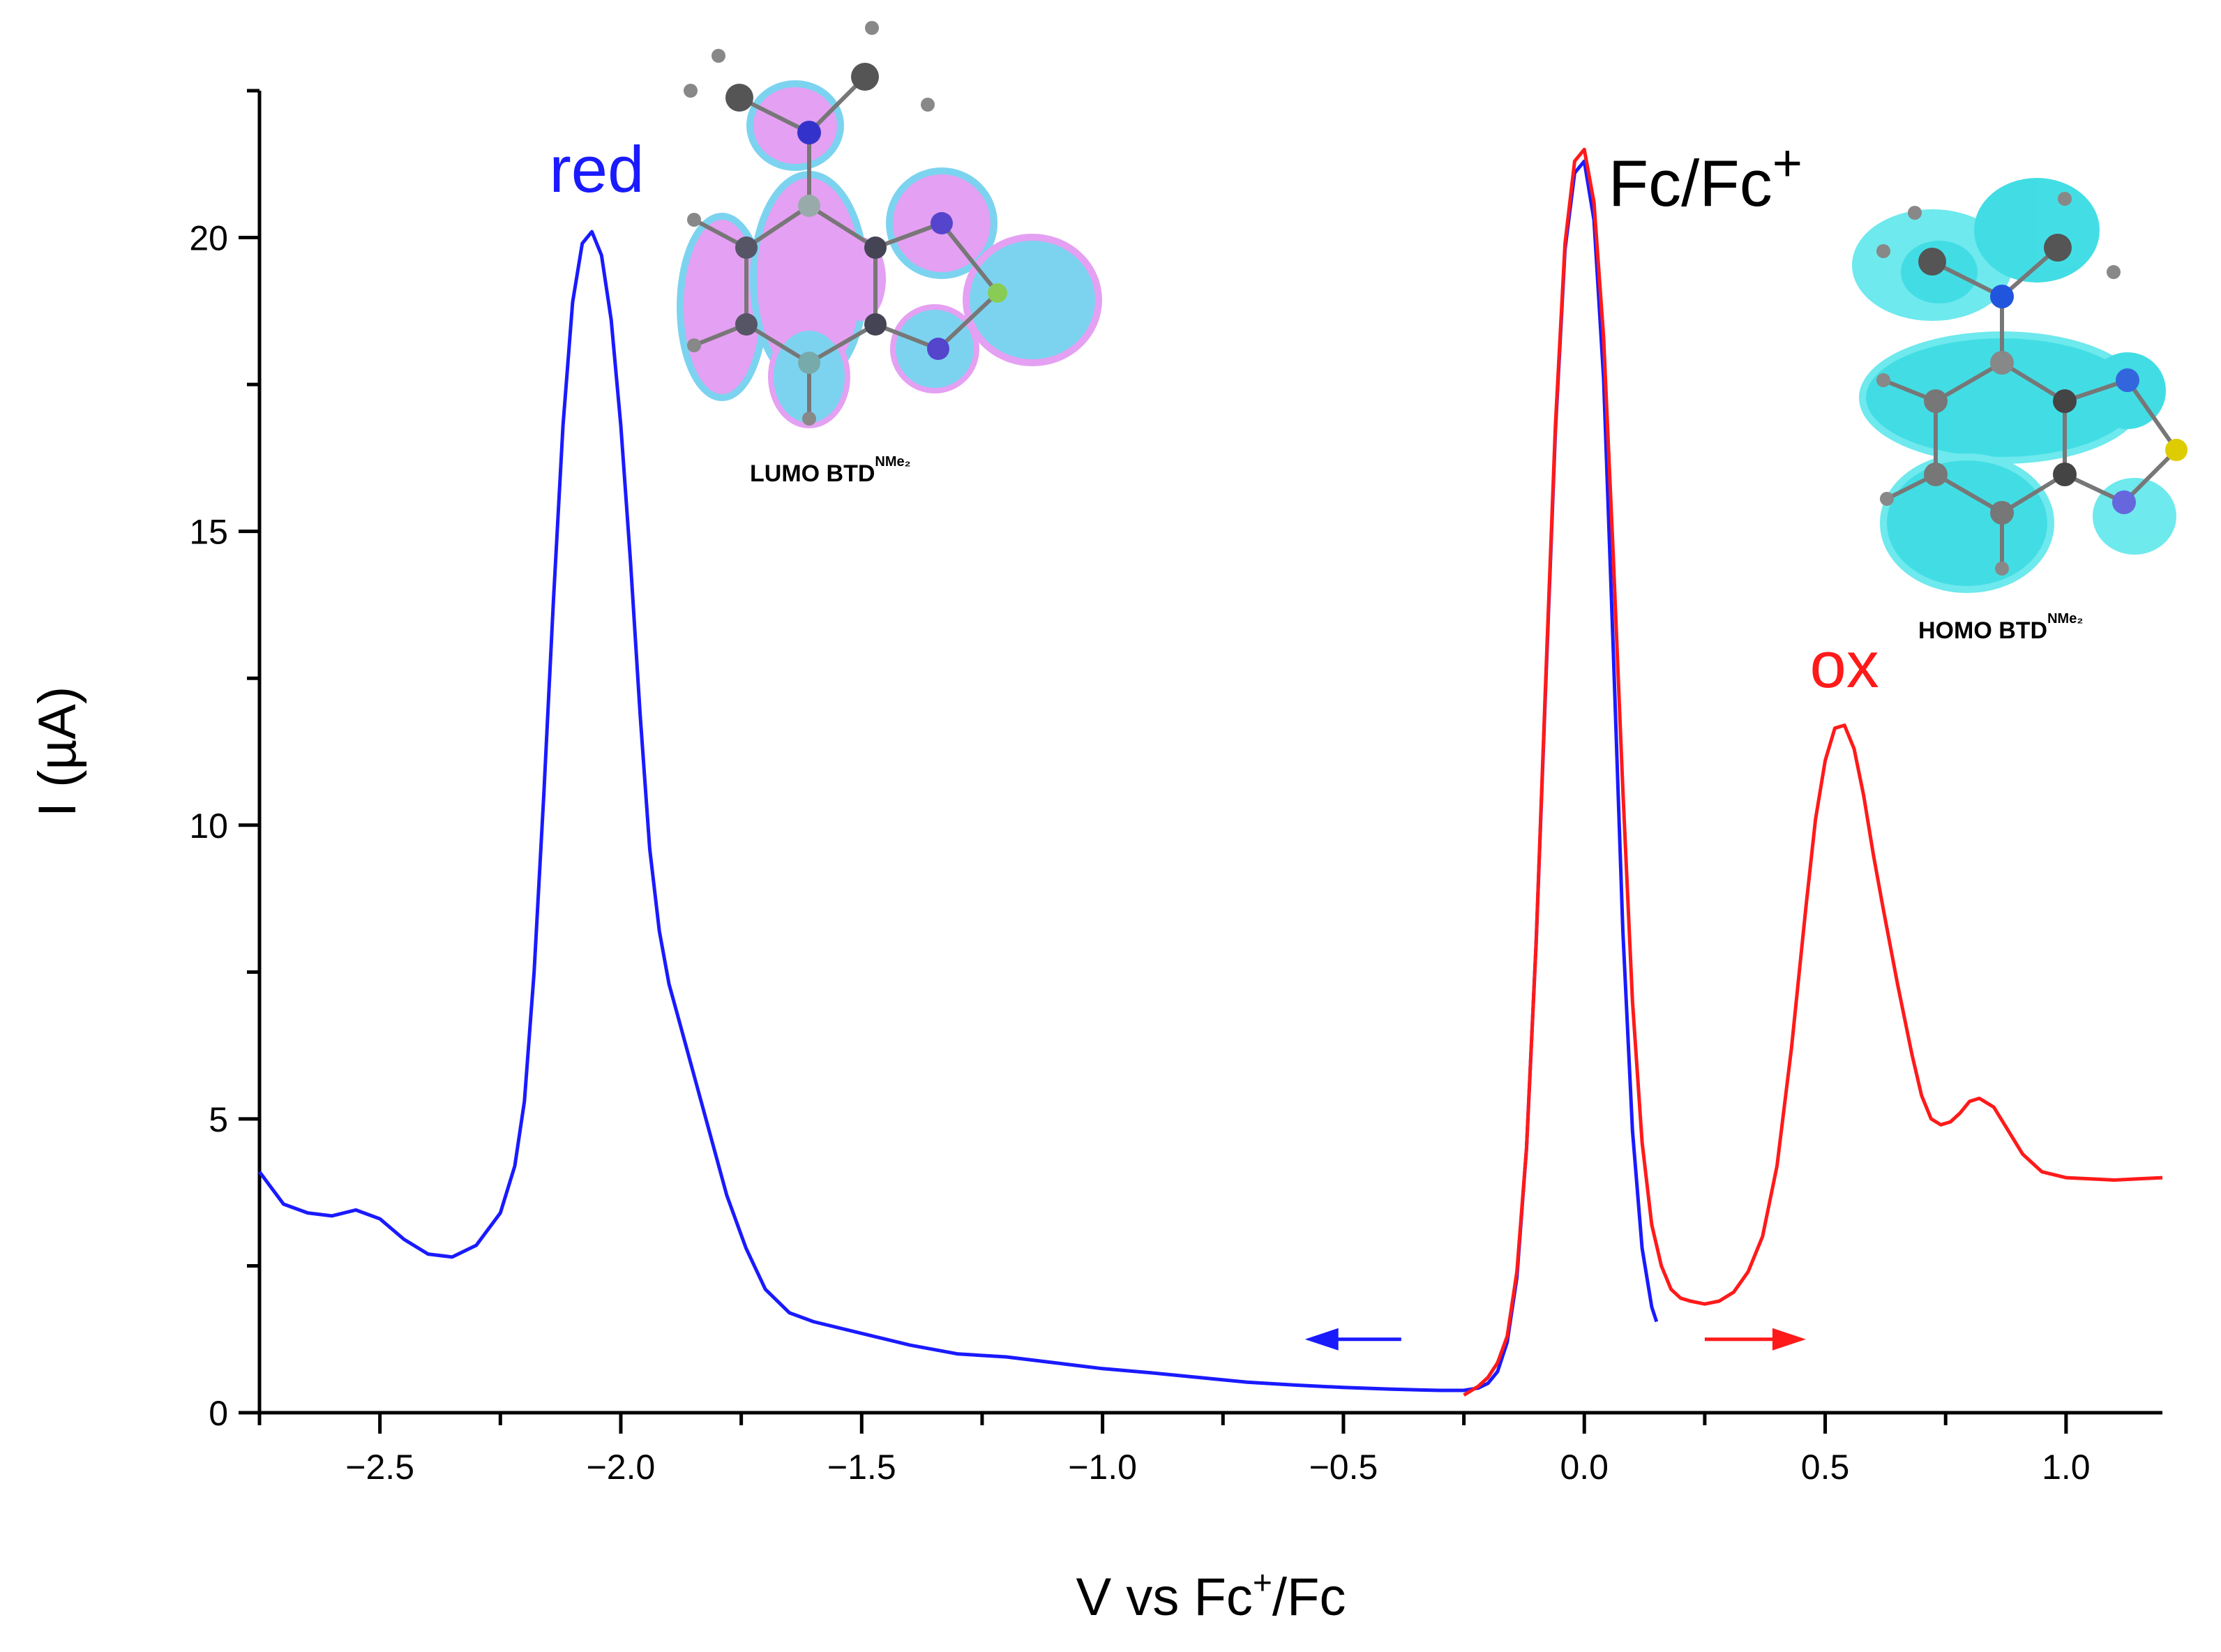 Image resolution: width=2221 pixels, height=1652 pixels. Describe the element at coordinates (380, 1467) in the screenshot. I see `x-tick-label: −2.5` at that location.